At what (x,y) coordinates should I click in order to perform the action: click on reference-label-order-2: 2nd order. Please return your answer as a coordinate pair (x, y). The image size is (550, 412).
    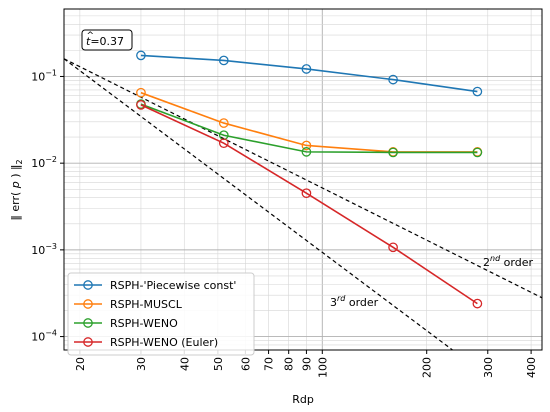
    Looking at the image, I should click on (508, 261).